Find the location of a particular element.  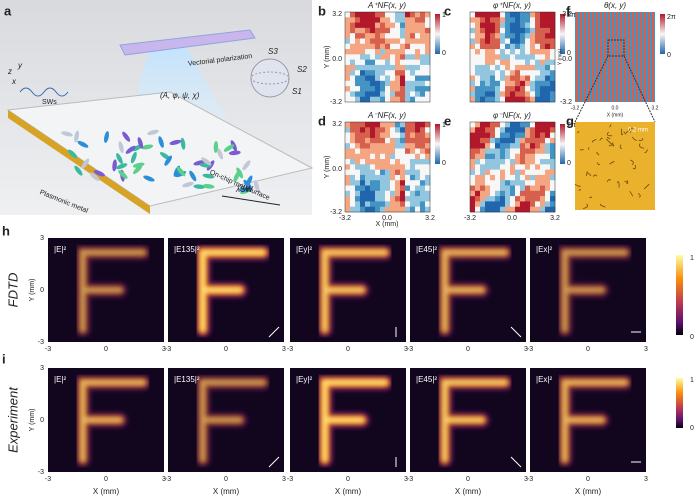

label: 3.2 is located at coordinates (337, 124).